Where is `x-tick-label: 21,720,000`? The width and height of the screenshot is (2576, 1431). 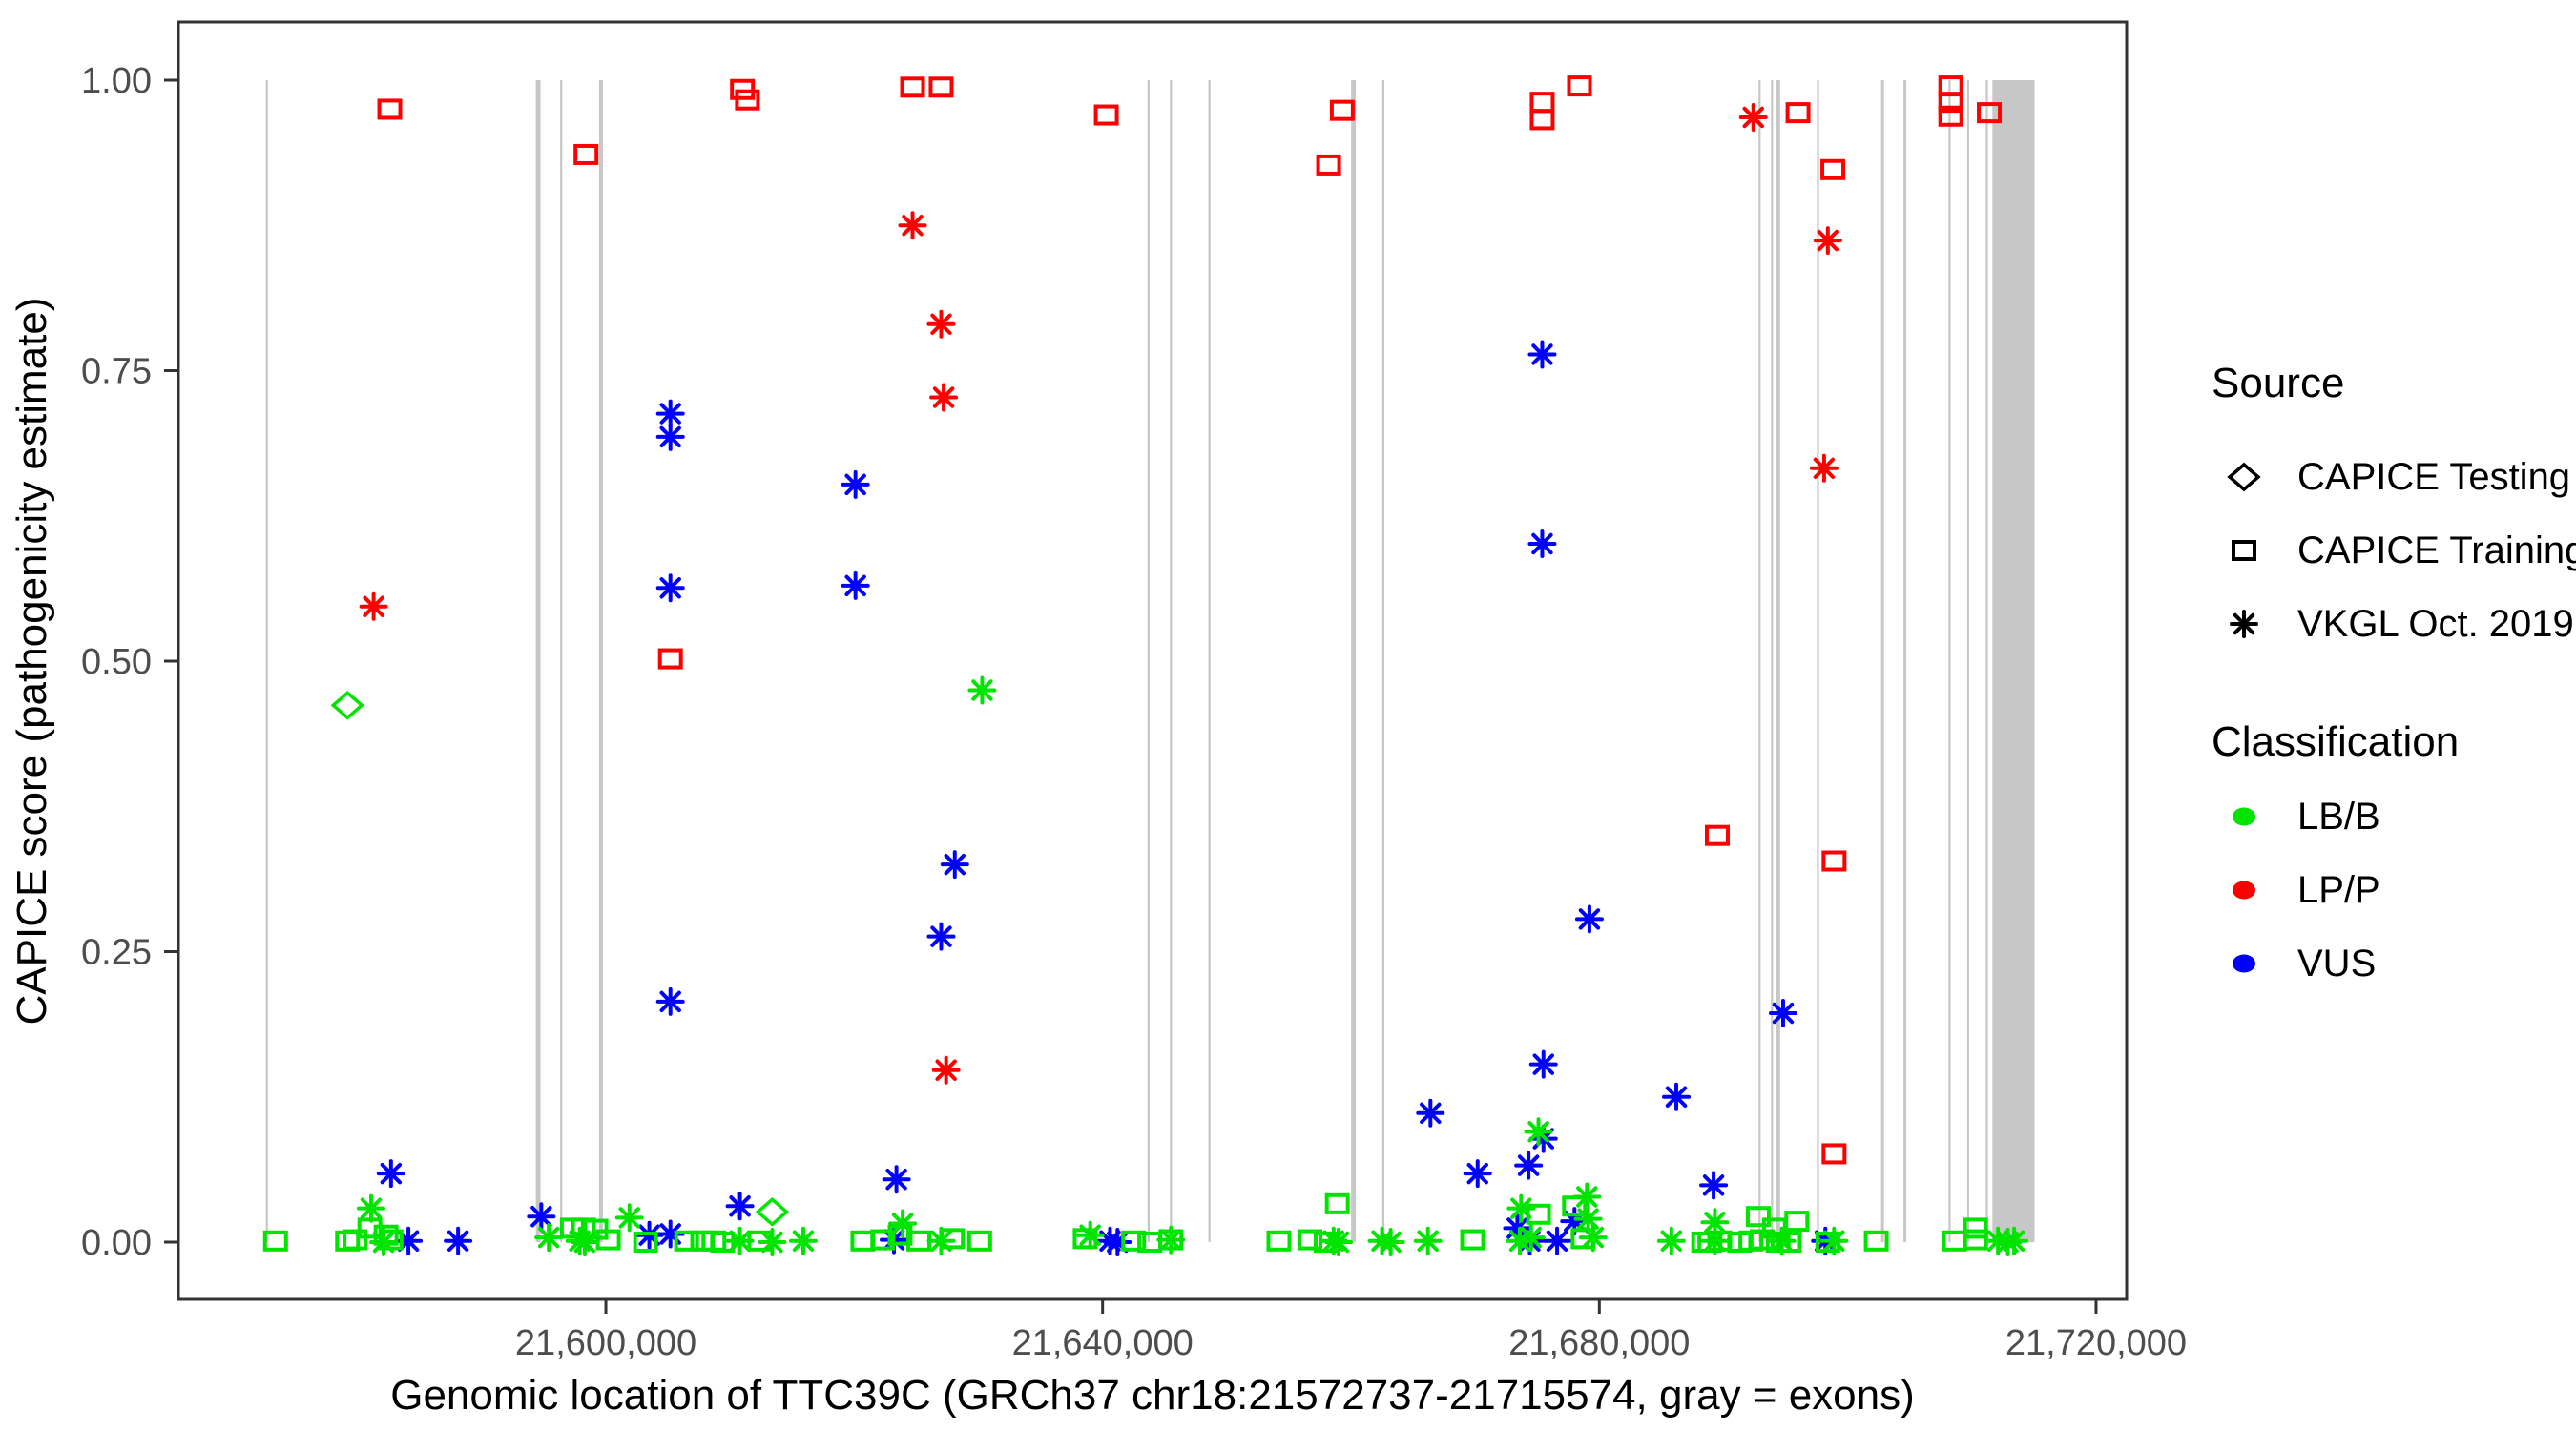 x-tick-label: 21,720,000 is located at coordinates (2096, 1343).